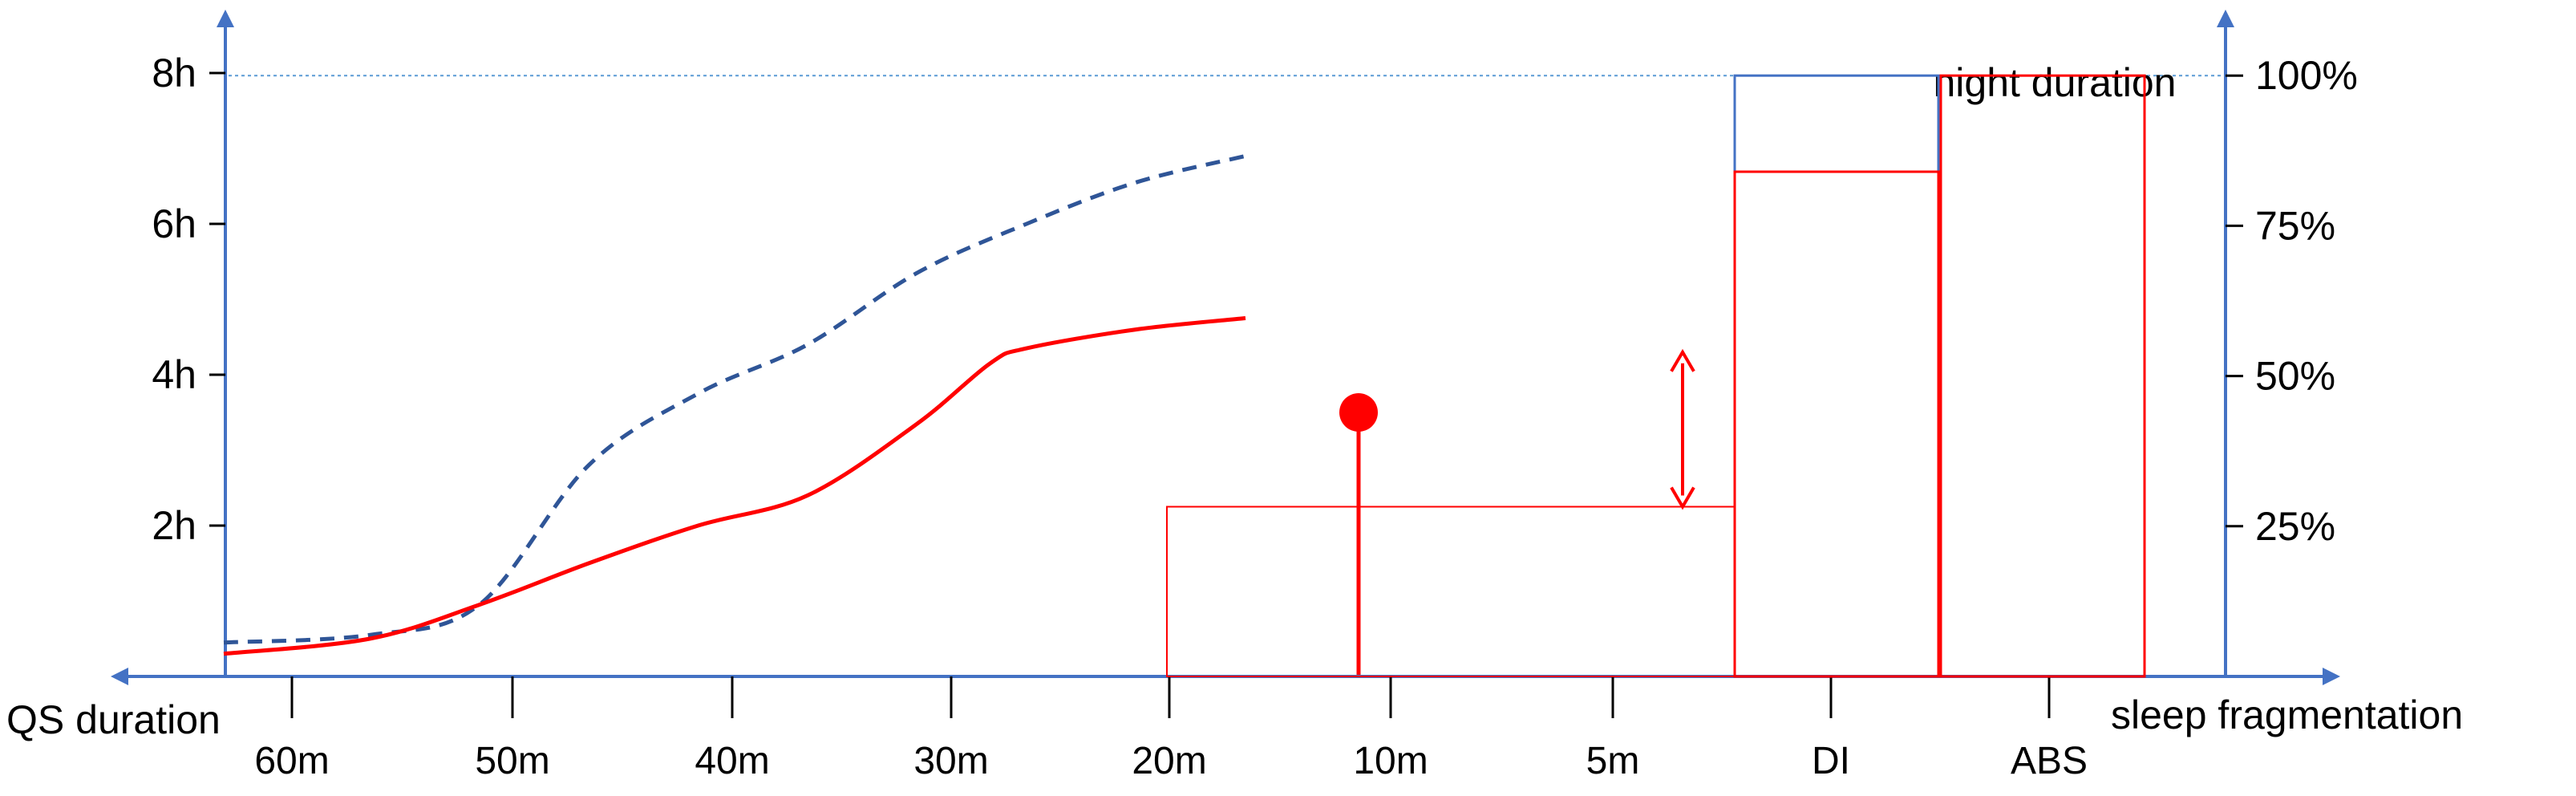 The width and height of the screenshot is (2576, 796). I want to click on x-tick-label: DI, so click(1831, 761).